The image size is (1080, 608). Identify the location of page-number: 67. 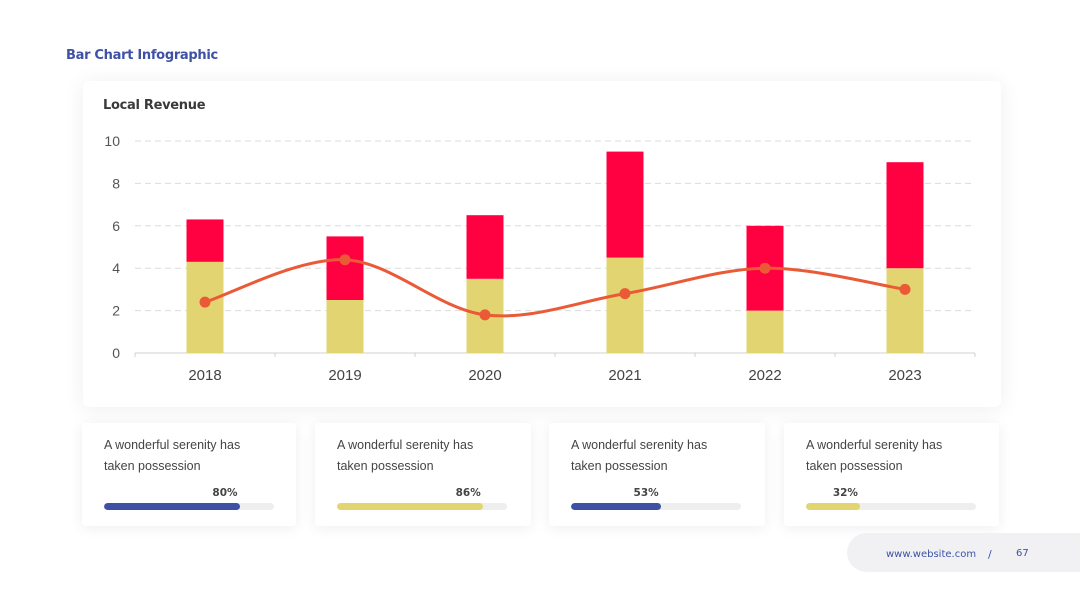
(1022, 553).